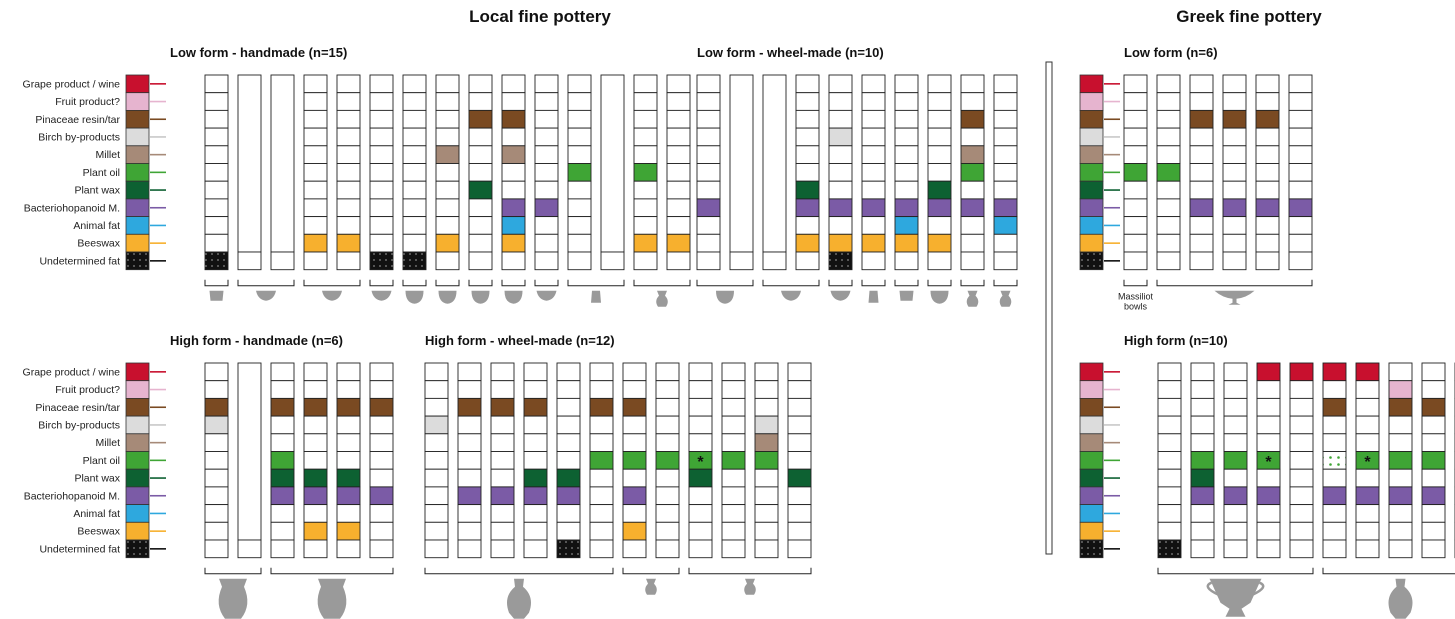  What do you see at coordinates (1136, 297) in the screenshot?
I see `group-note: Massiliot` at bounding box center [1136, 297].